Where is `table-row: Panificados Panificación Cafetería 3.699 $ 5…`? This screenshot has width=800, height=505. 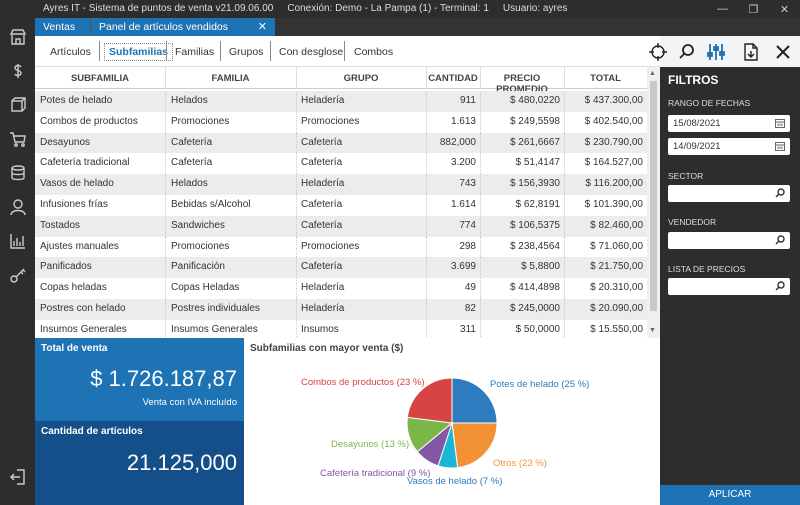 table-row: Panificados Panificación Cafetería 3.699 $ 5… is located at coordinates (341, 268).